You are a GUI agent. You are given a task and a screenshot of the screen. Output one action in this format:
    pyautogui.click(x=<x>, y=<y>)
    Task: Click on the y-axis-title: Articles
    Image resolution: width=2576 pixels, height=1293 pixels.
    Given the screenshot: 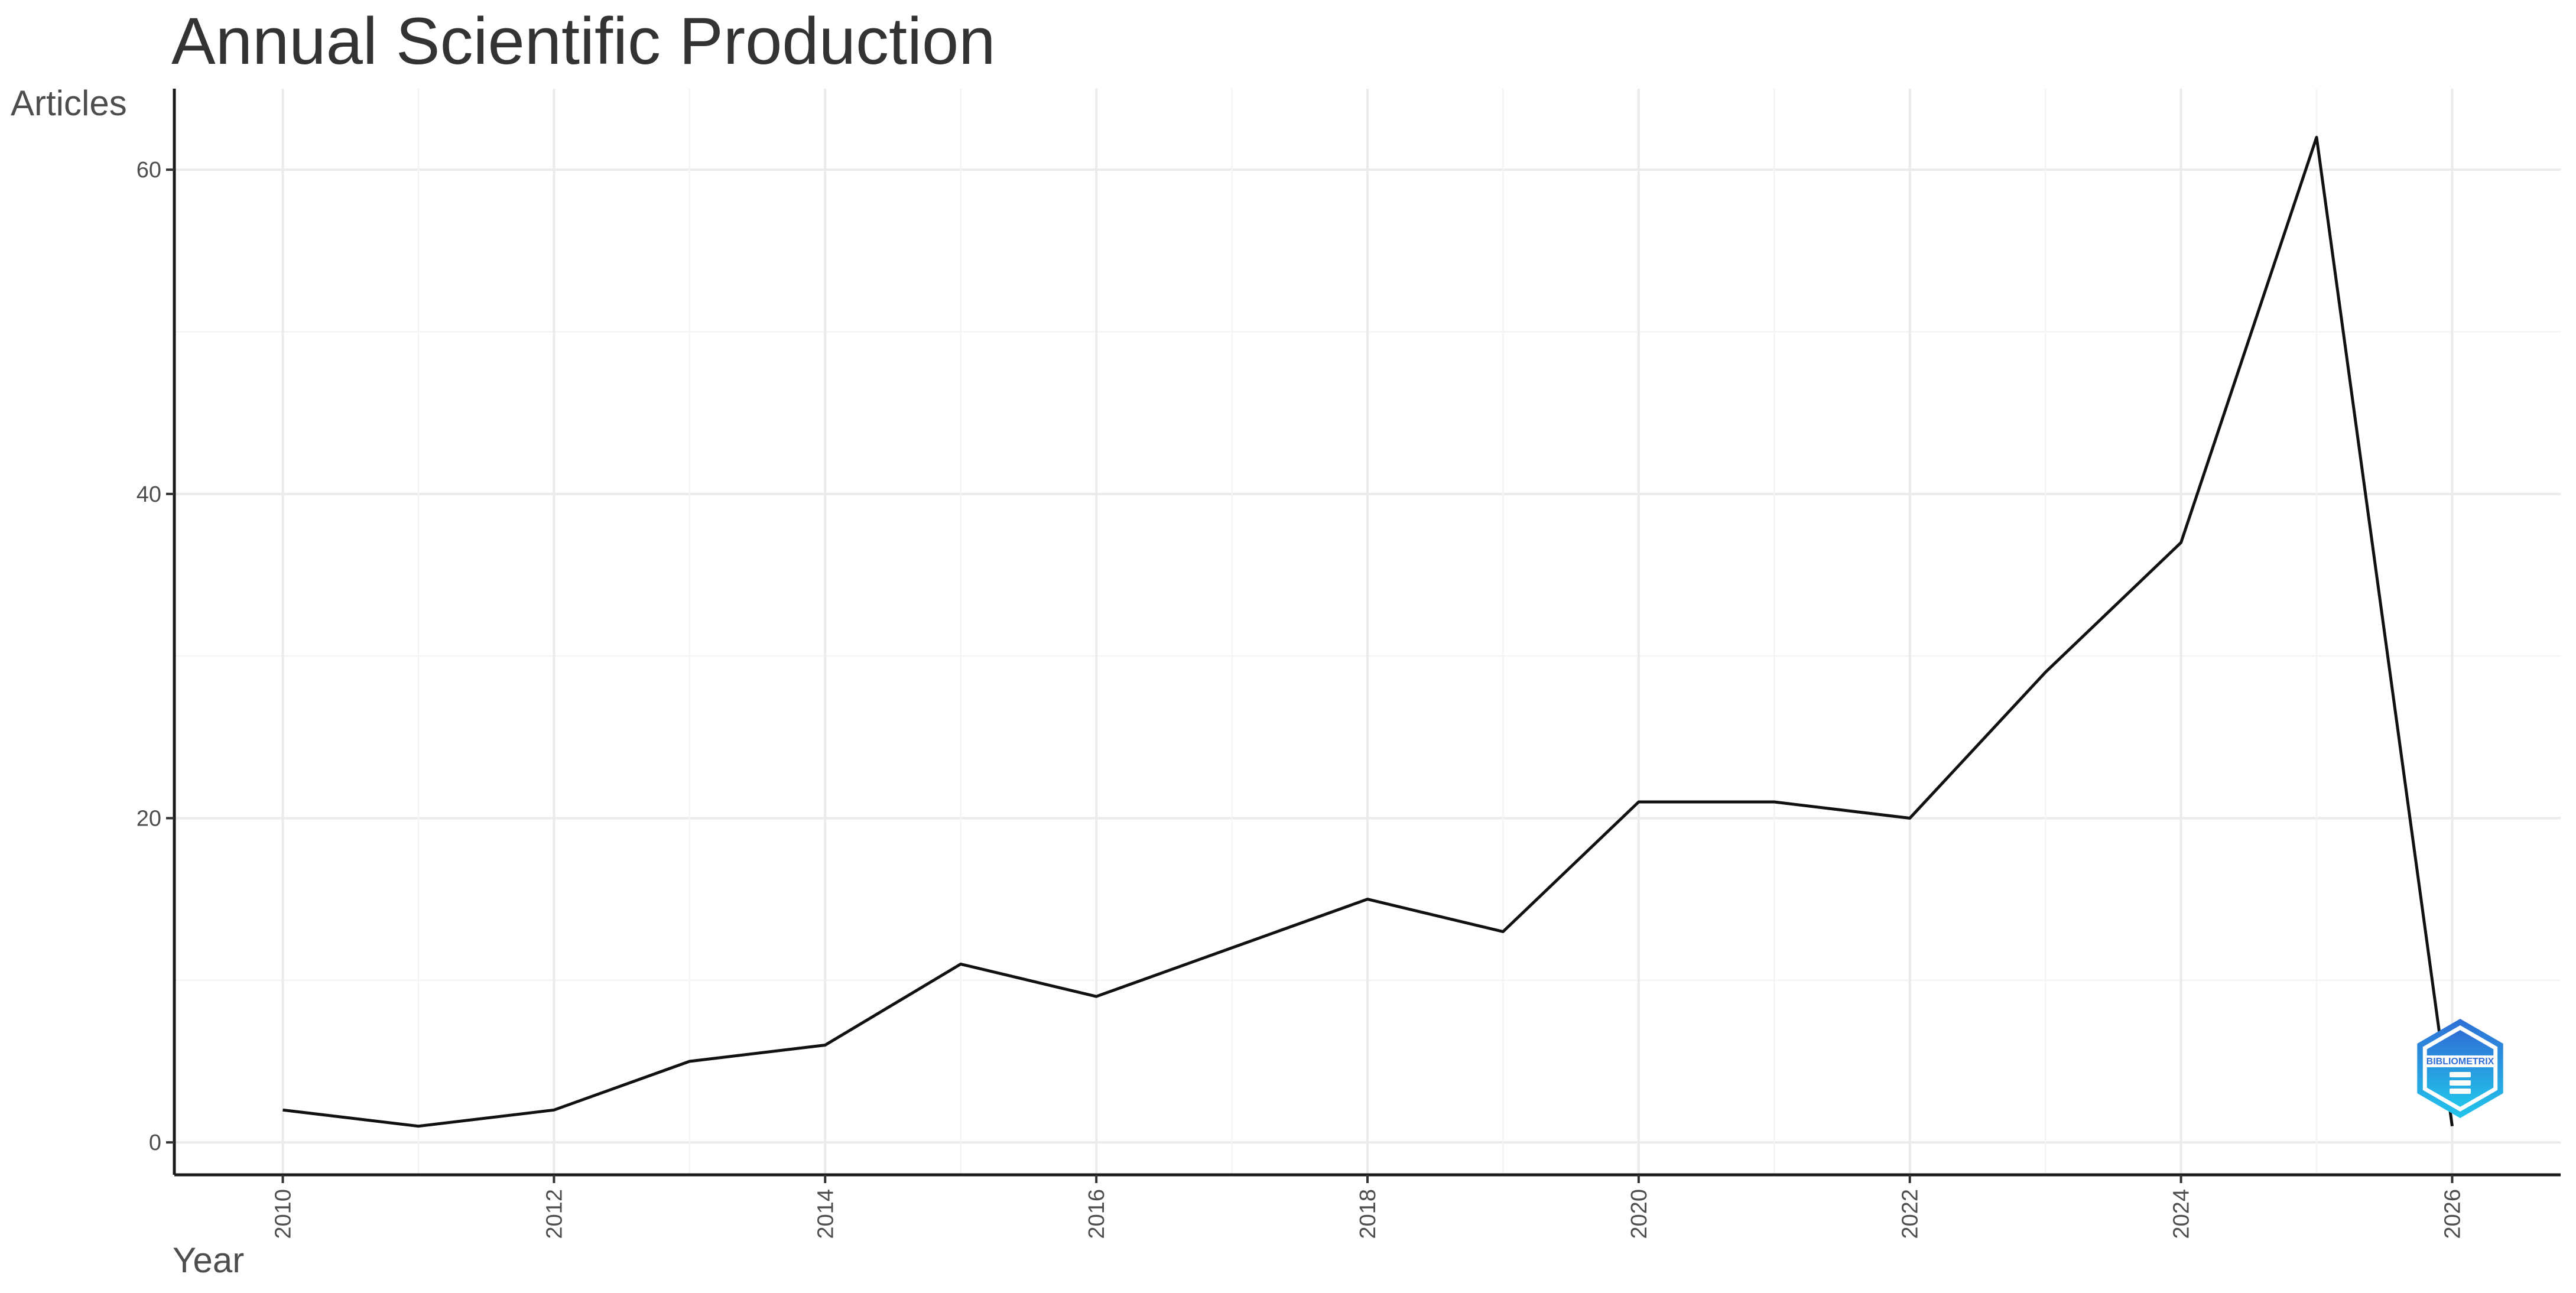 What is the action you would take?
    pyautogui.click(x=69, y=103)
    